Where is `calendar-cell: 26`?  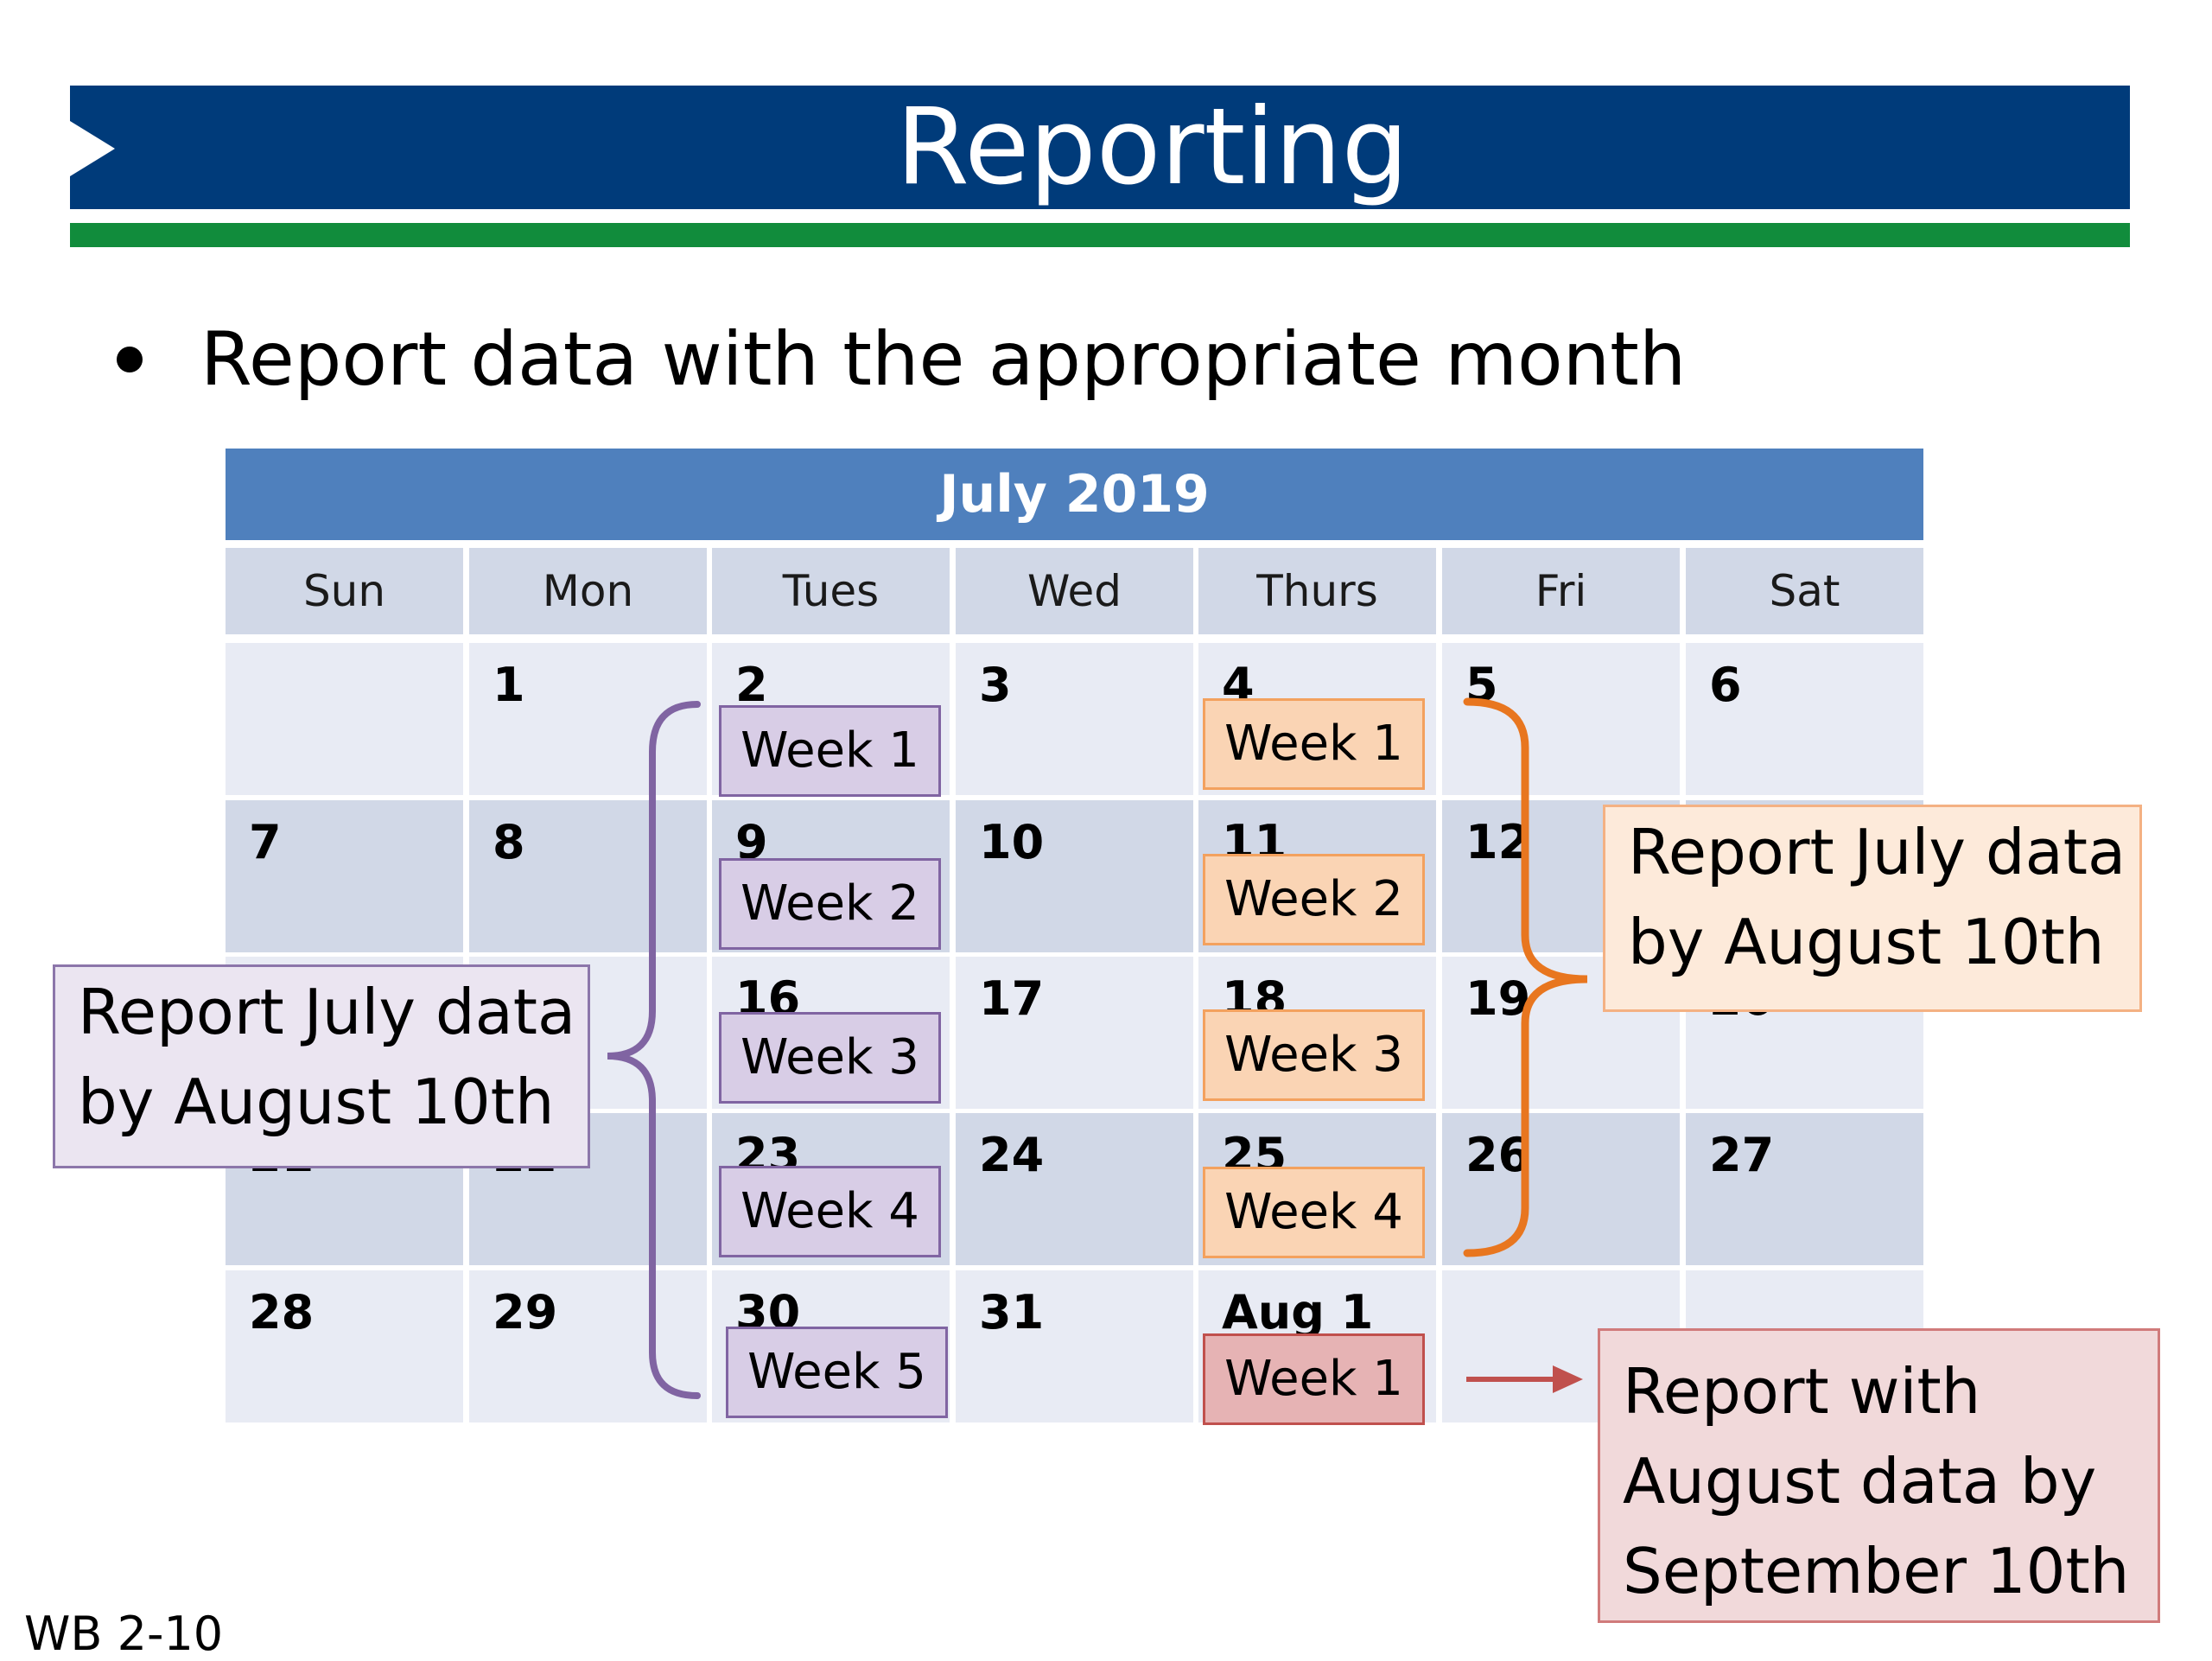
calendar-cell: 26 is located at coordinates (1561, 1189).